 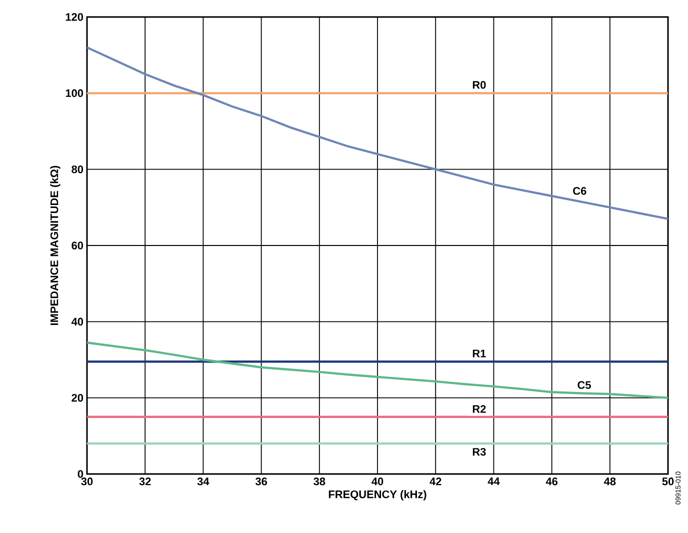 I want to click on x-tick-label: 48, so click(x=610, y=482).